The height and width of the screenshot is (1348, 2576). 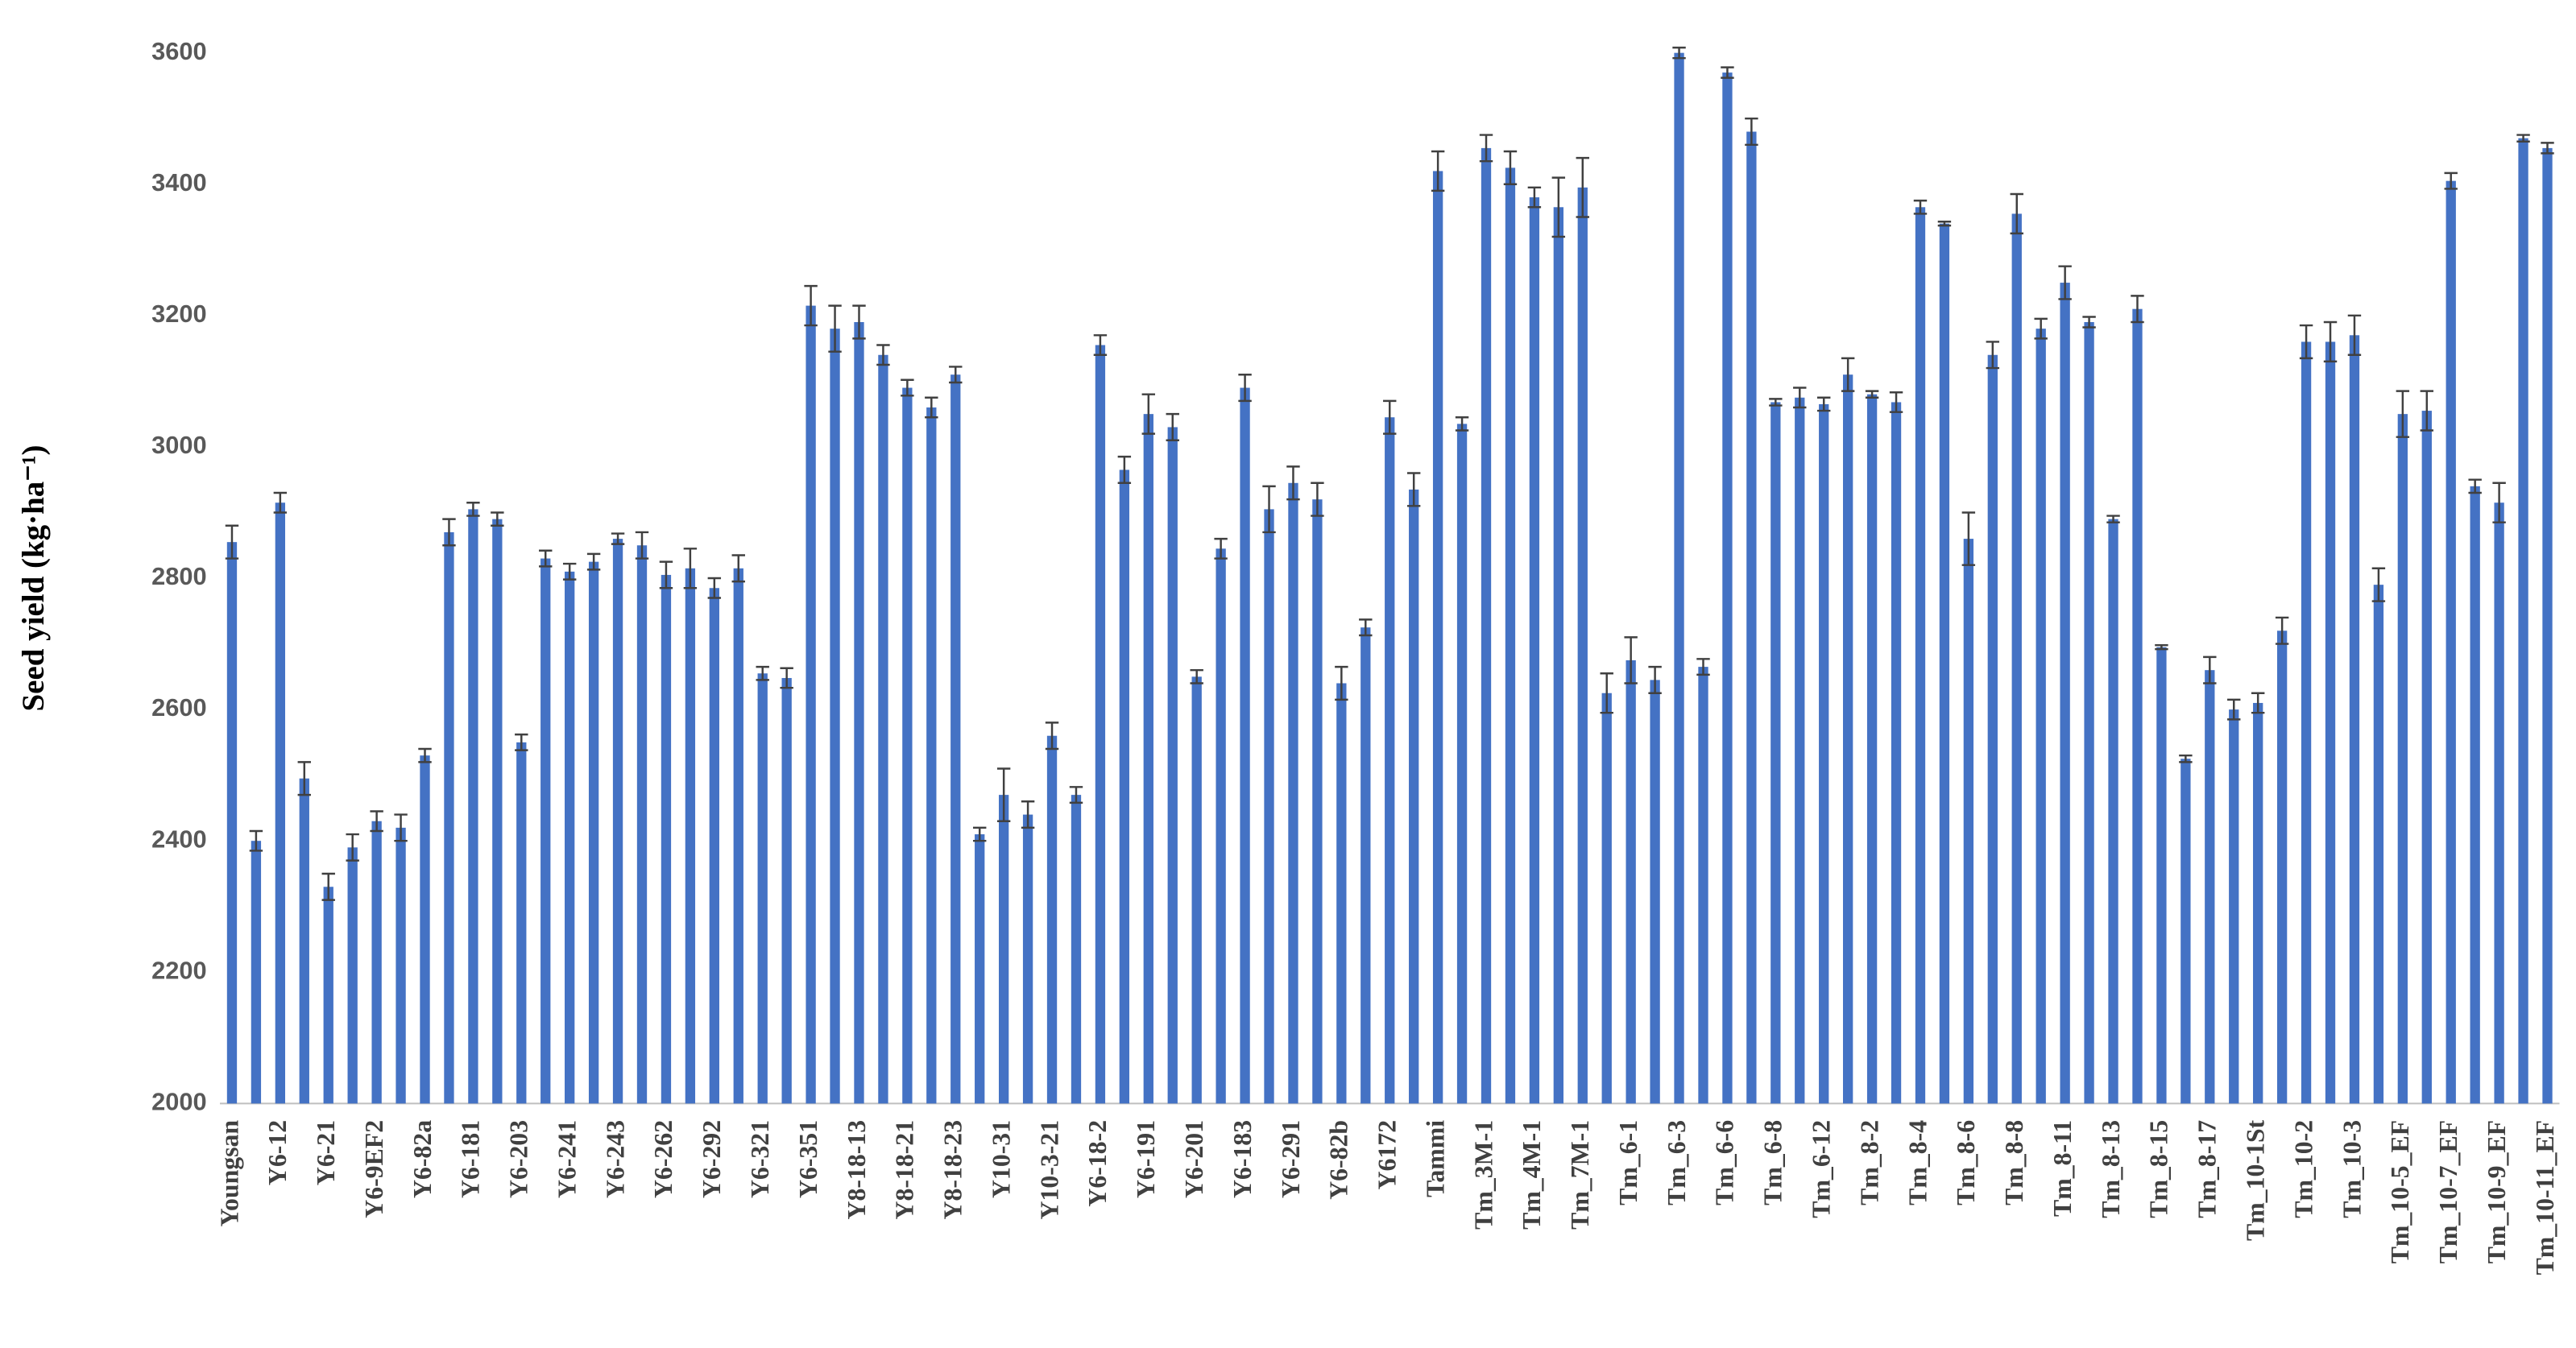 What do you see at coordinates (277, 1152) in the screenshot?
I see `x-tick-label: Y6-12` at bounding box center [277, 1152].